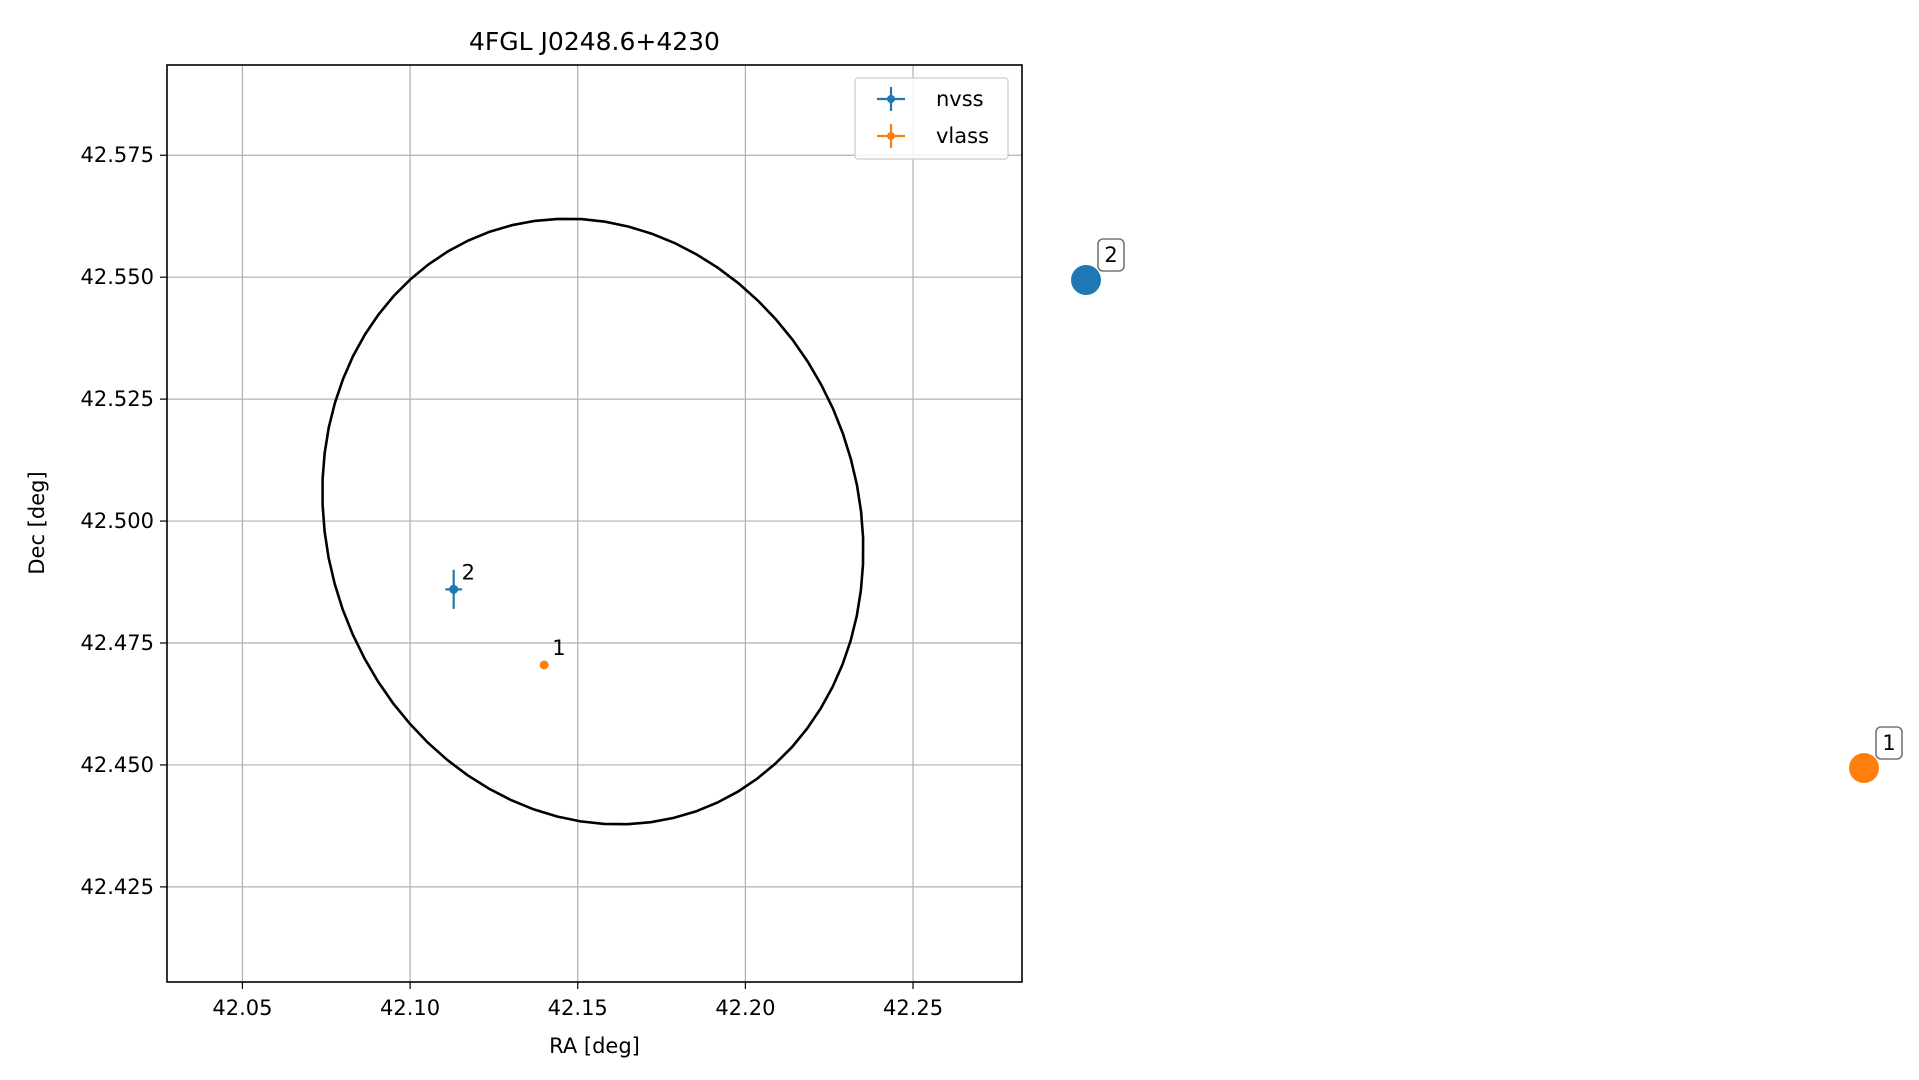 Image resolution: width=1919 pixels, height=1080 pixels. What do you see at coordinates (933, 136) in the screenshot?
I see `legend-entry-vlass: vlass` at bounding box center [933, 136].